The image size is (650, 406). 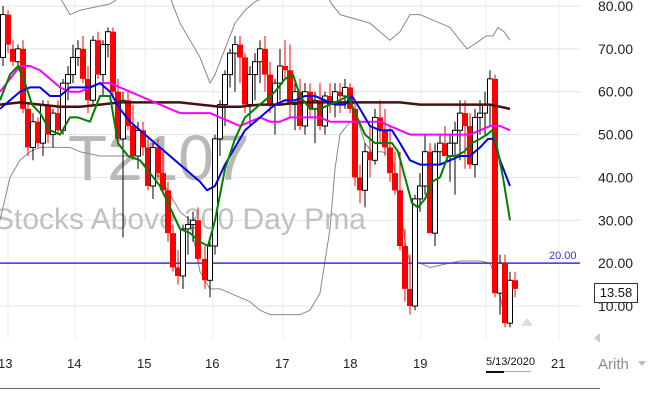 What do you see at coordinates (290, 257) in the screenshot?
I see `reference-line: 20.00` at bounding box center [290, 257].